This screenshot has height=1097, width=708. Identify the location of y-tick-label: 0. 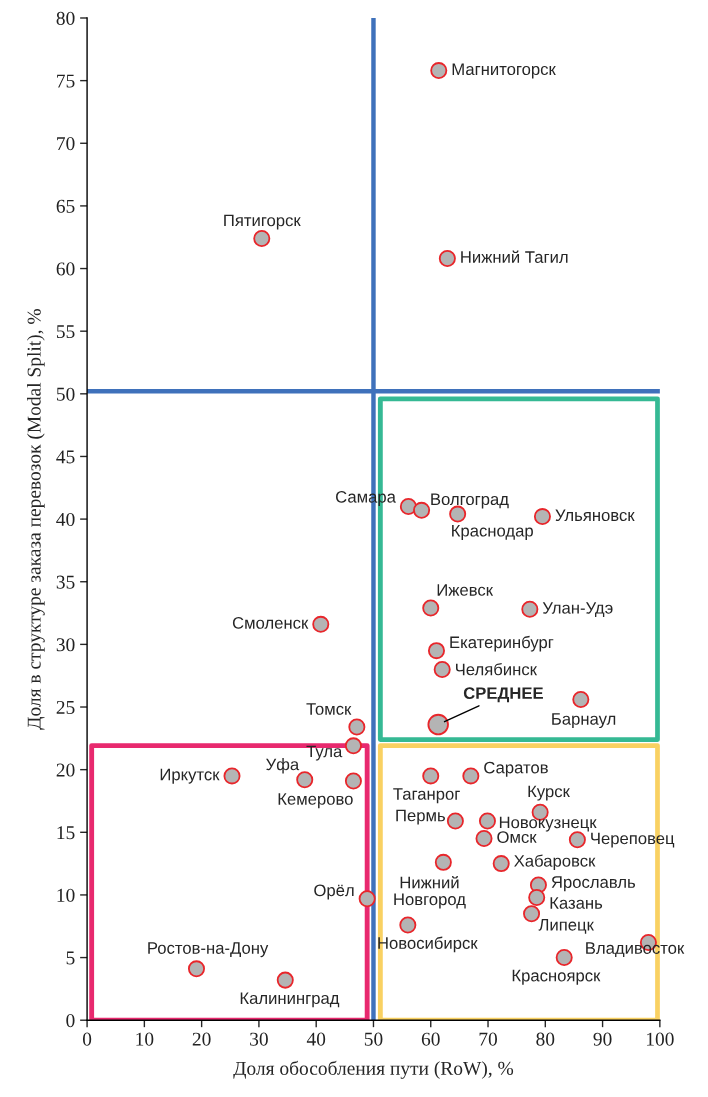
(70, 1021).